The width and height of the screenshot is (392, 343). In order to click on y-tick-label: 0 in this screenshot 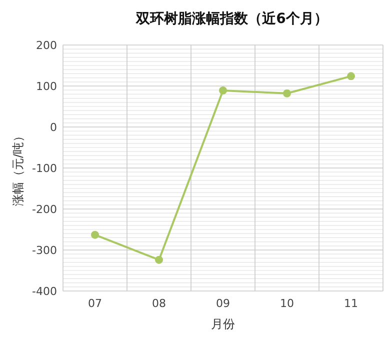, I will do `click(53, 127)`.